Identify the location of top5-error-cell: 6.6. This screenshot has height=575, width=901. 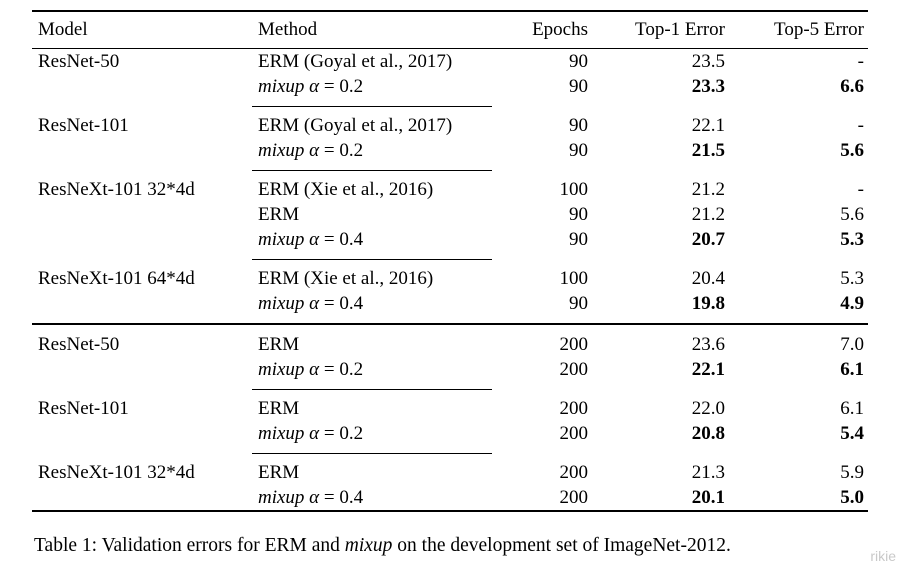
(852, 86).